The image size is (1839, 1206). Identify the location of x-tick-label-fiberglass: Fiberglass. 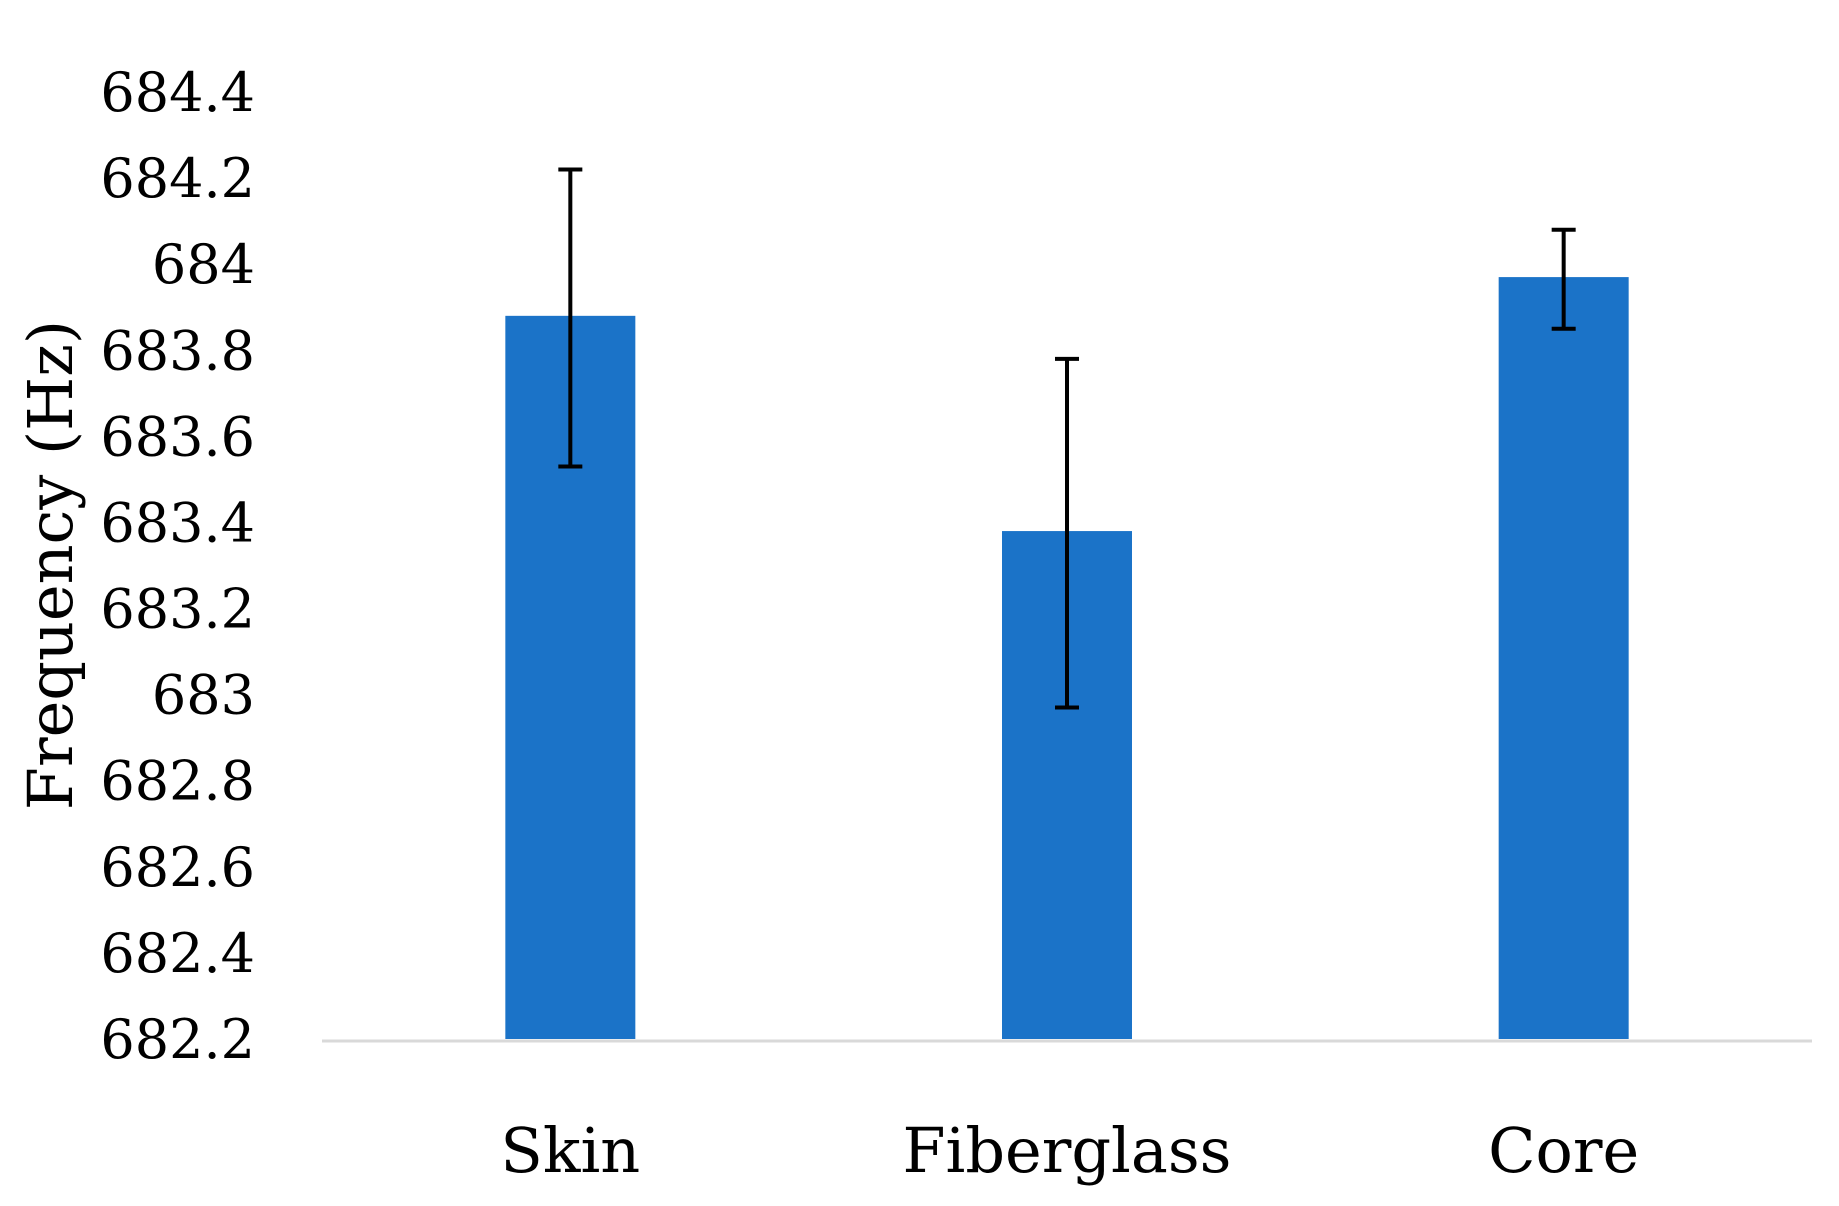
(1067, 1150).